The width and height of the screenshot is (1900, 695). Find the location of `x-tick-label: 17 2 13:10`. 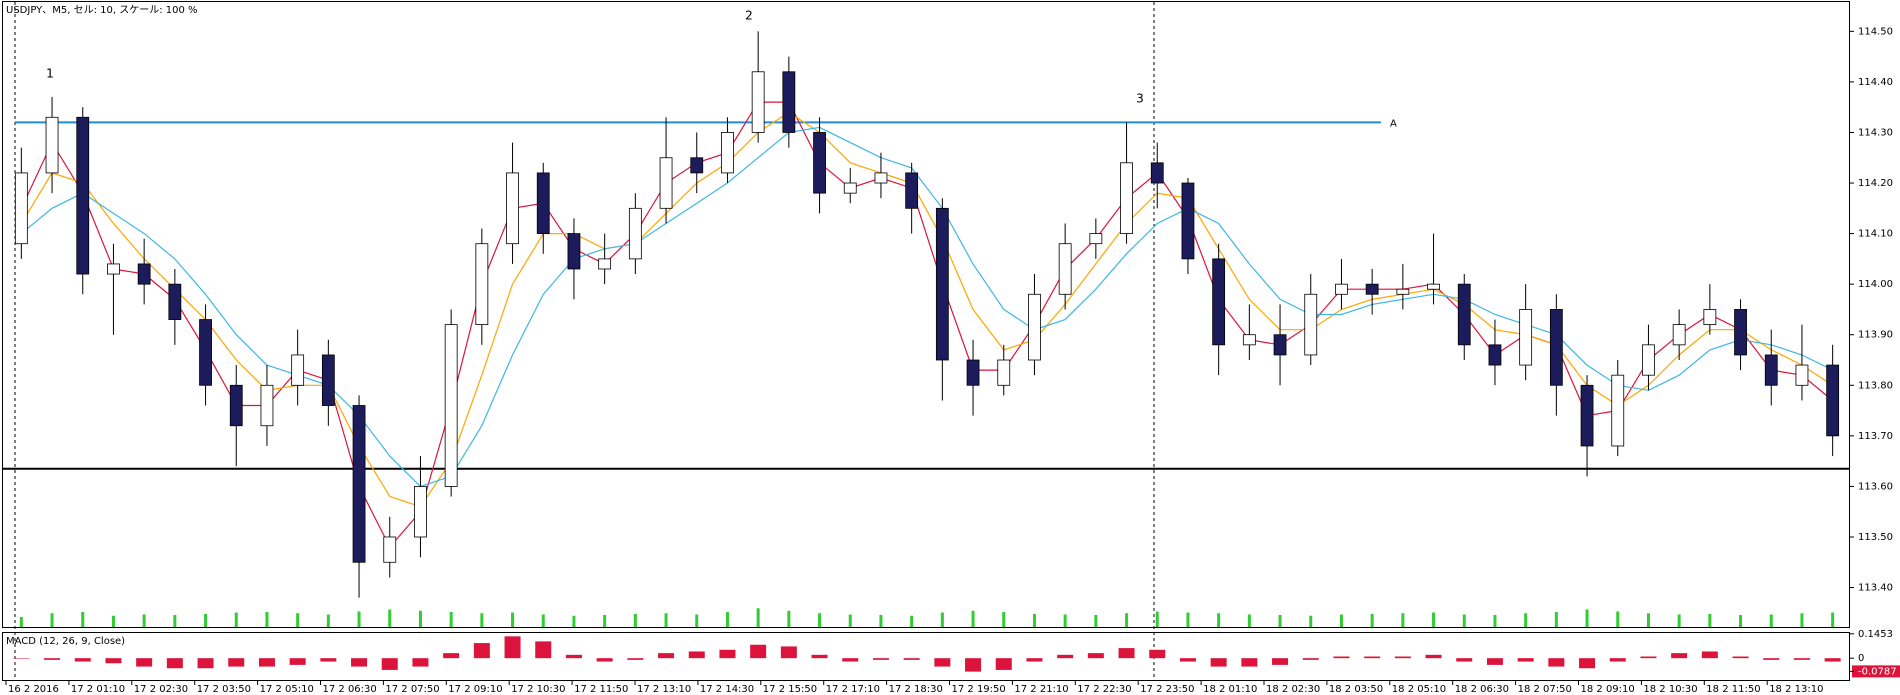

x-tick-label: 17 2 13:10 is located at coordinates (664, 689).